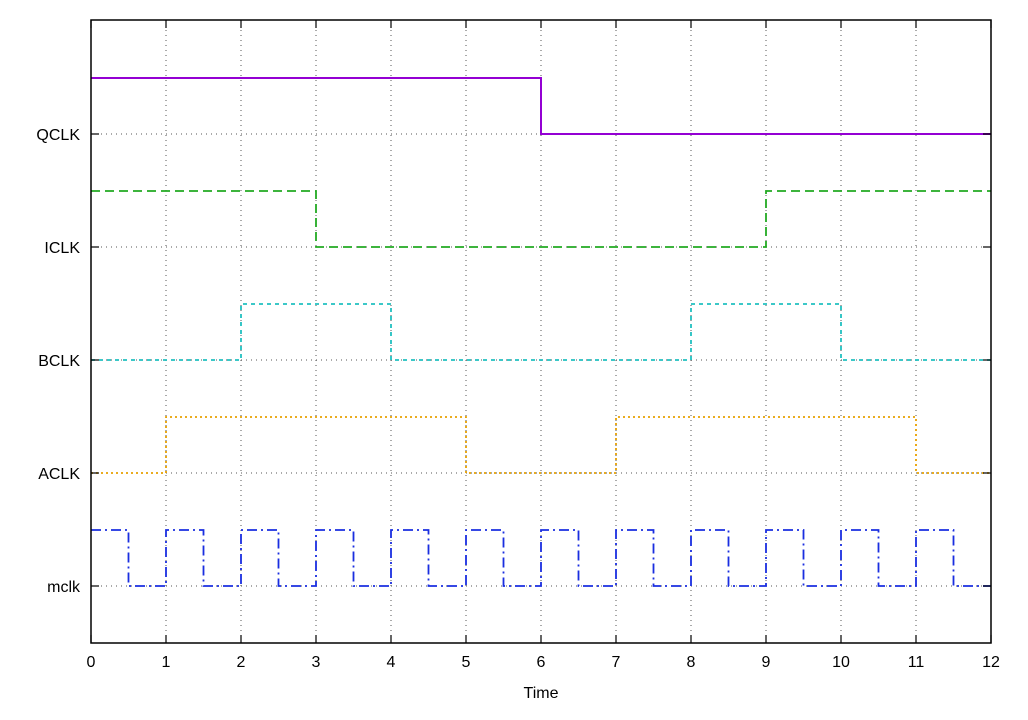  I want to click on x-tick-label: 4, so click(391, 662).